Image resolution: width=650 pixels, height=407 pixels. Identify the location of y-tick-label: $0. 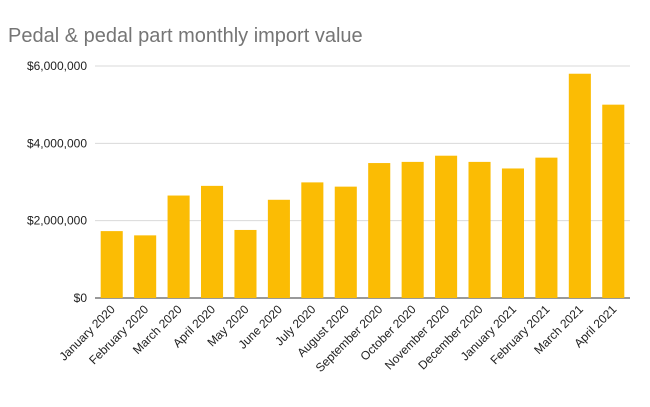
(81, 298).